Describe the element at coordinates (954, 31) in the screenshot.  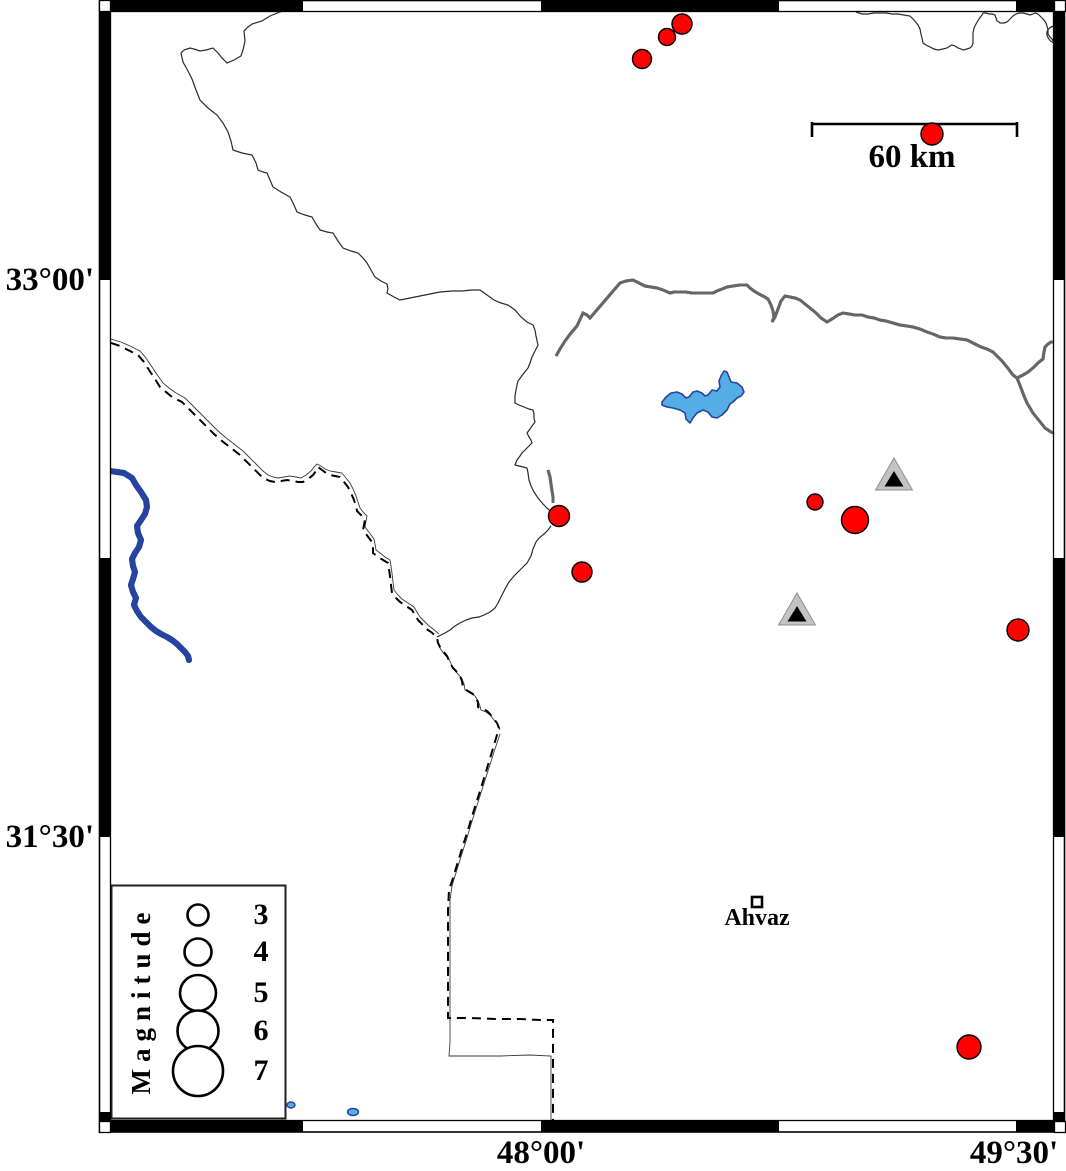
I see `coastline-northeast-top` at that location.